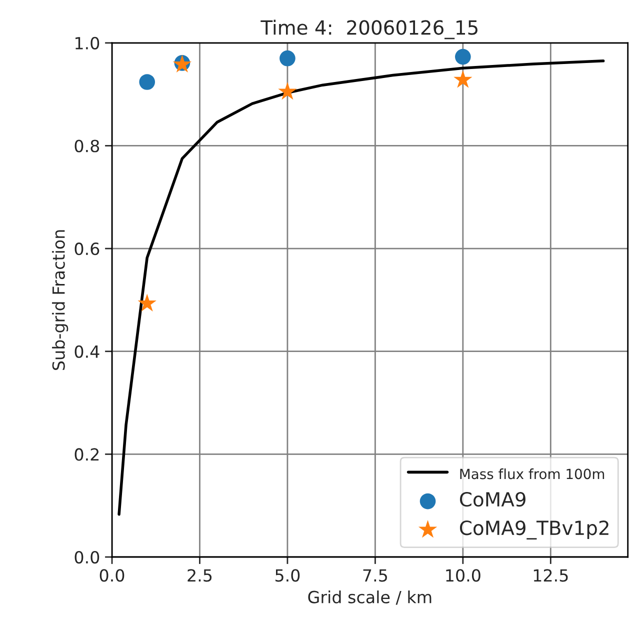 This screenshot has width=631, height=622. Describe the element at coordinates (60, 300) in the screenshot. I see `y-axis-title: Sub-grid Fraction` at that location.